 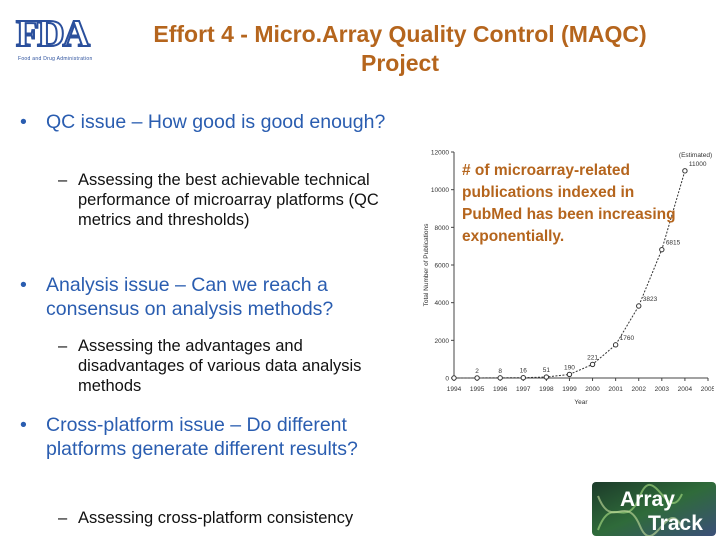 I want to click on data-label: 16, so click(x=524, y=371).